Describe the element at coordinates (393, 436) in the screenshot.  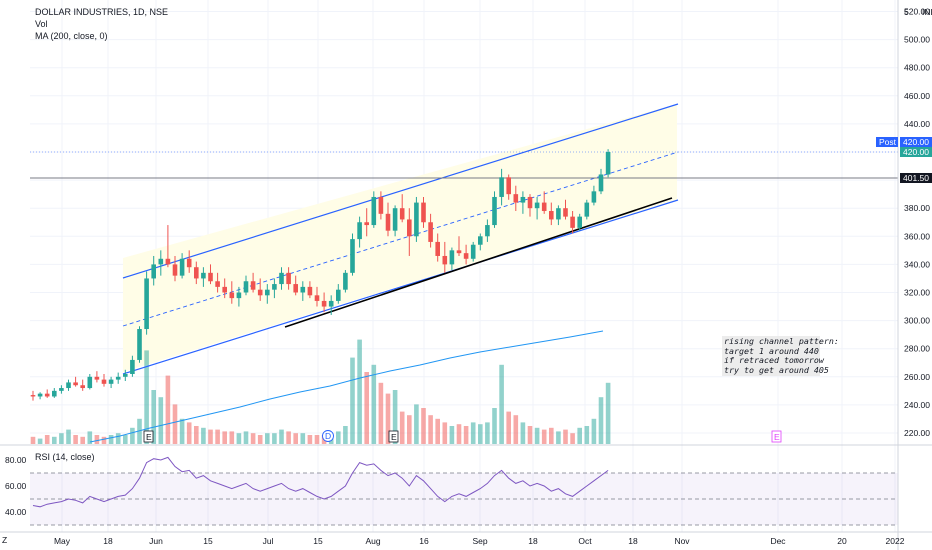
I see `earnings-marker-2: E` at that location.